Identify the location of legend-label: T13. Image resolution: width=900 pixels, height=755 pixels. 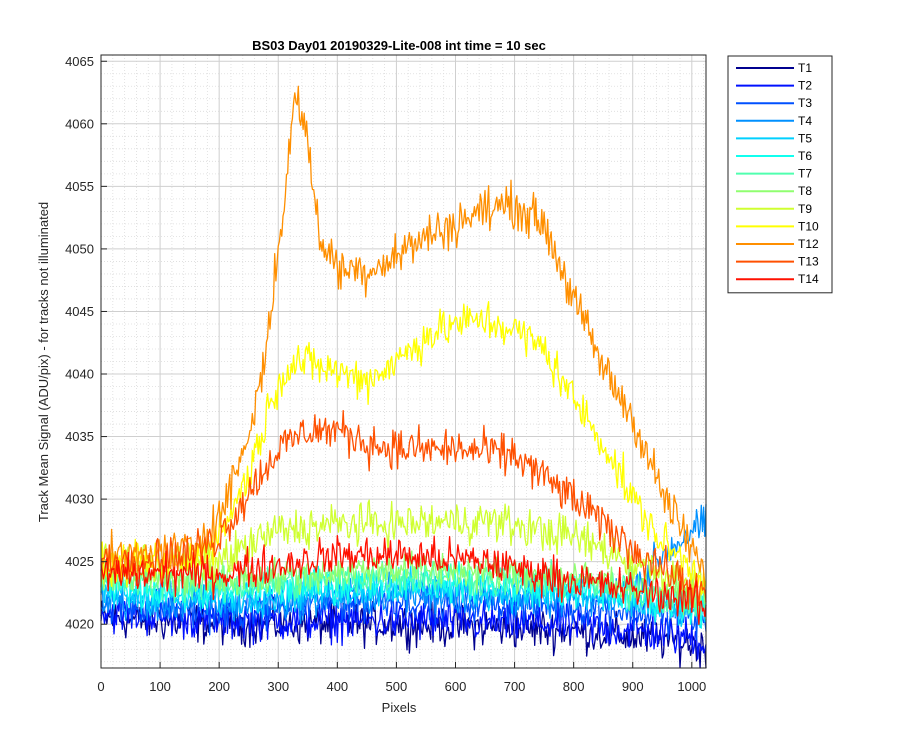
(808, 262).